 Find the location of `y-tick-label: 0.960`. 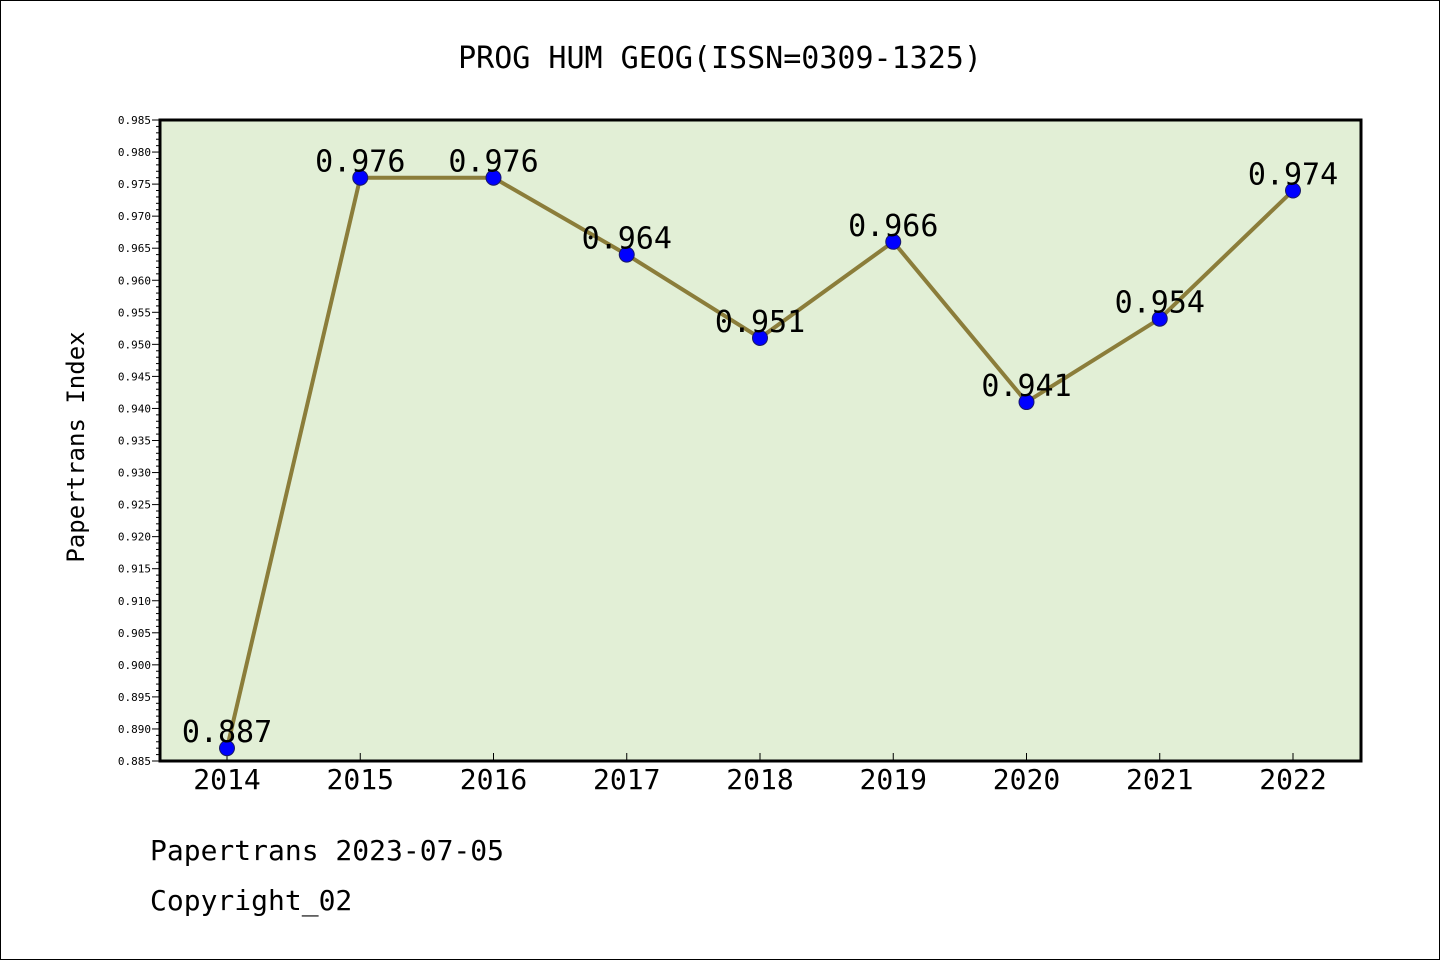

y-tick-label: 0.960 is located at coordinates (134, 280).